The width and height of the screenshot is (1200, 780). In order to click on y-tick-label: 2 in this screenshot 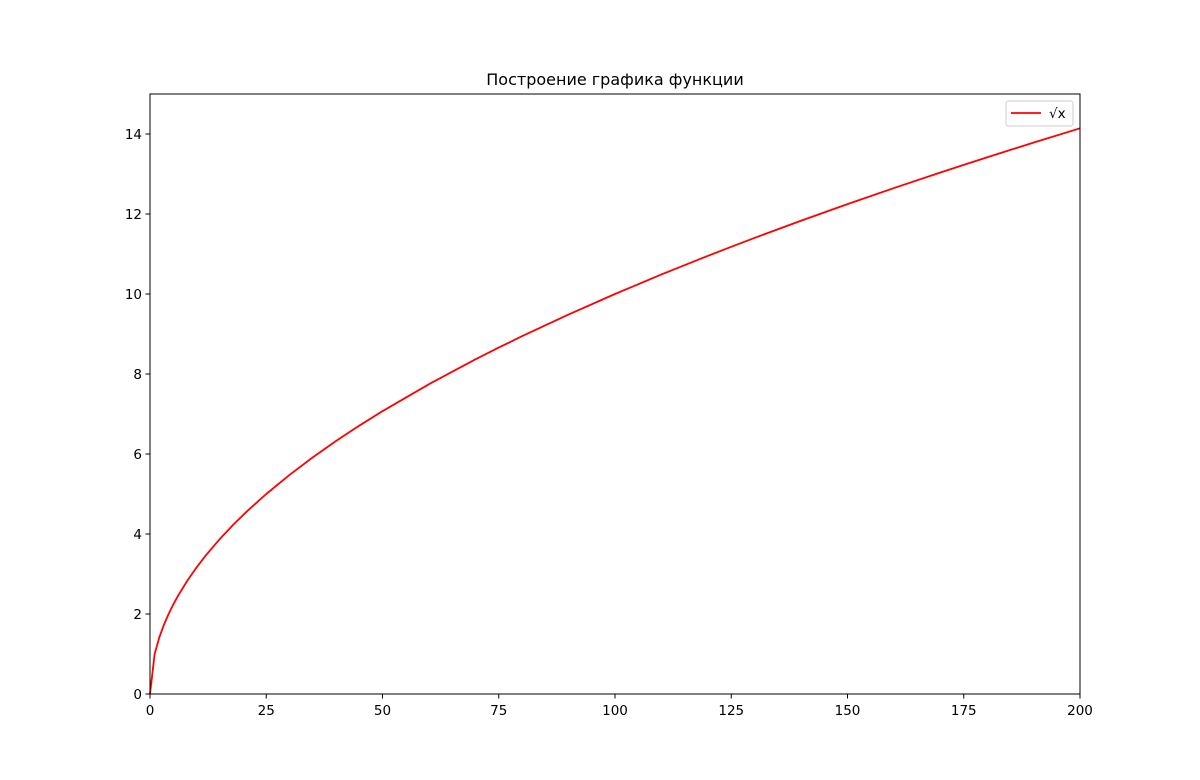, I will do `click(137, 615)`.